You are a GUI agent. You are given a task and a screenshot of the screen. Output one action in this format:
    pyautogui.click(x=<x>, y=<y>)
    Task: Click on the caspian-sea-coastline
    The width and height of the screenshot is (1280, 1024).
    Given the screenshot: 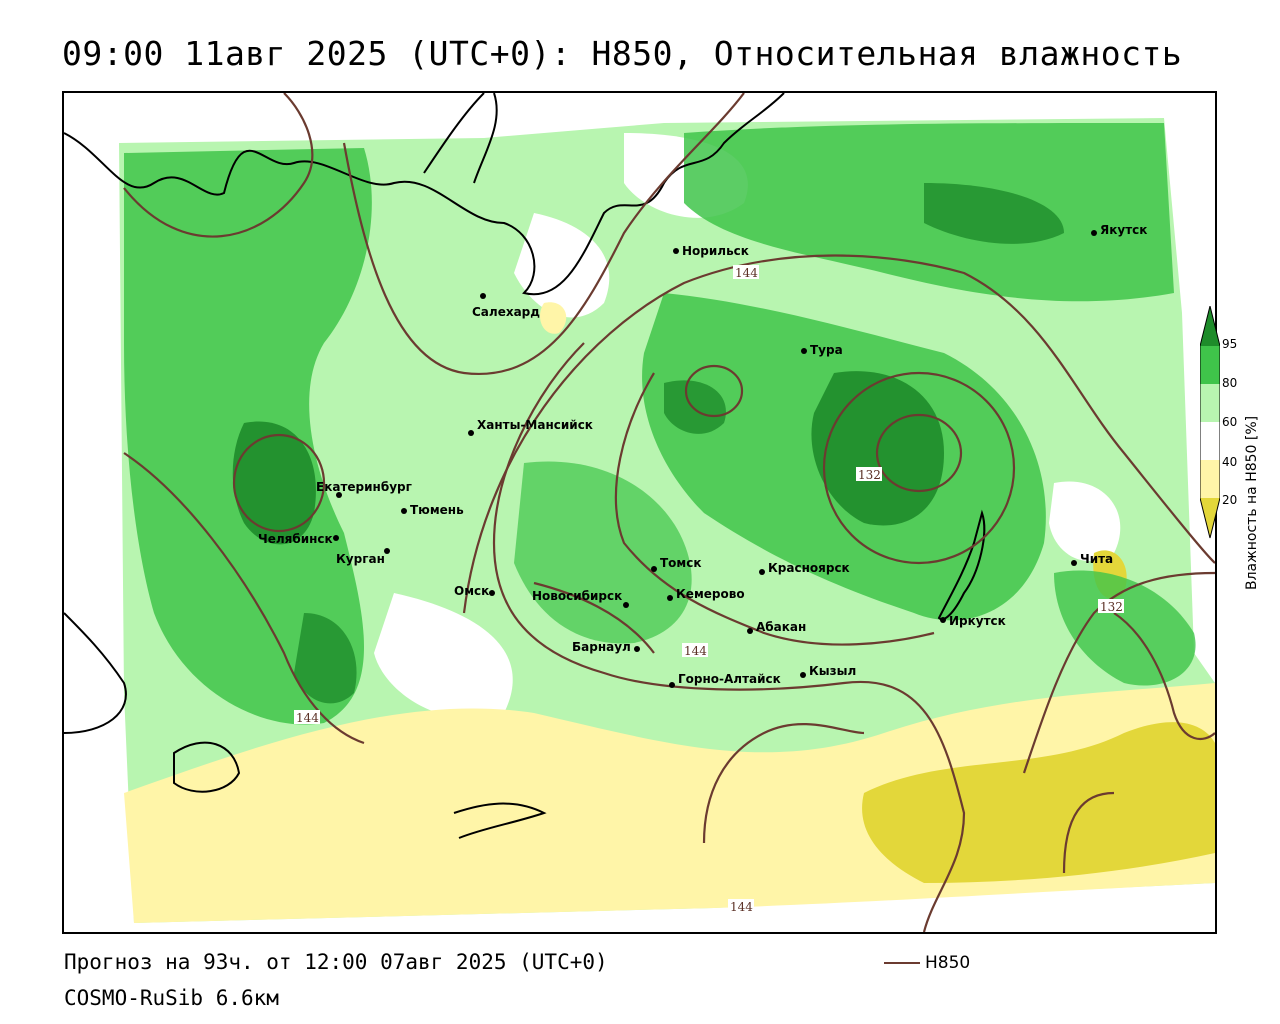 What is the action you would take?
    pyautogui.click(x=95, y=673)
    